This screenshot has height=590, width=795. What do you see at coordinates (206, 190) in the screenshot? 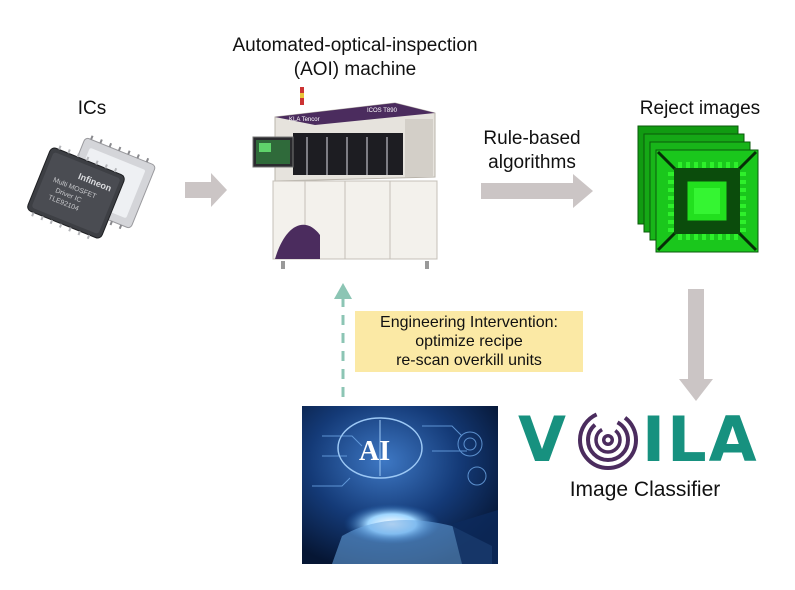
I see `arrow-ics-to-machine` at bounding box center [206, 190].